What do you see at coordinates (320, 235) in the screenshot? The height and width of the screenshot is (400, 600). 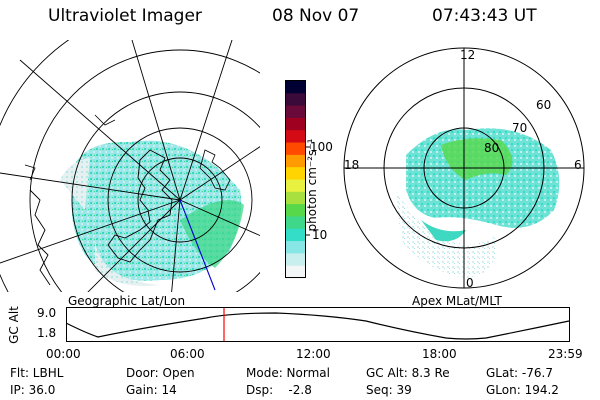 I see `colorbar-tick-10: 10` at bounding box center [320, 235].